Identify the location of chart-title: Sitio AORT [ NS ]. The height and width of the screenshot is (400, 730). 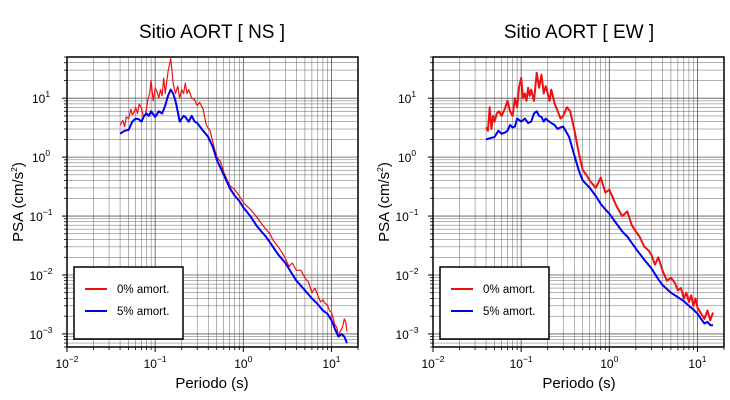
(212, 32).